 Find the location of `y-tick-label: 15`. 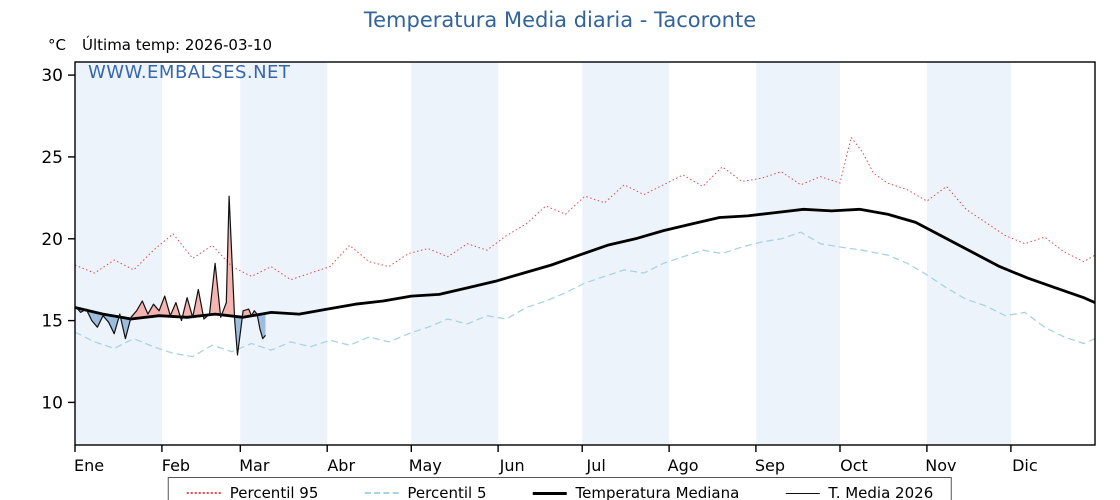

y-tick-label: 15 is located at coordinates (52, 322).